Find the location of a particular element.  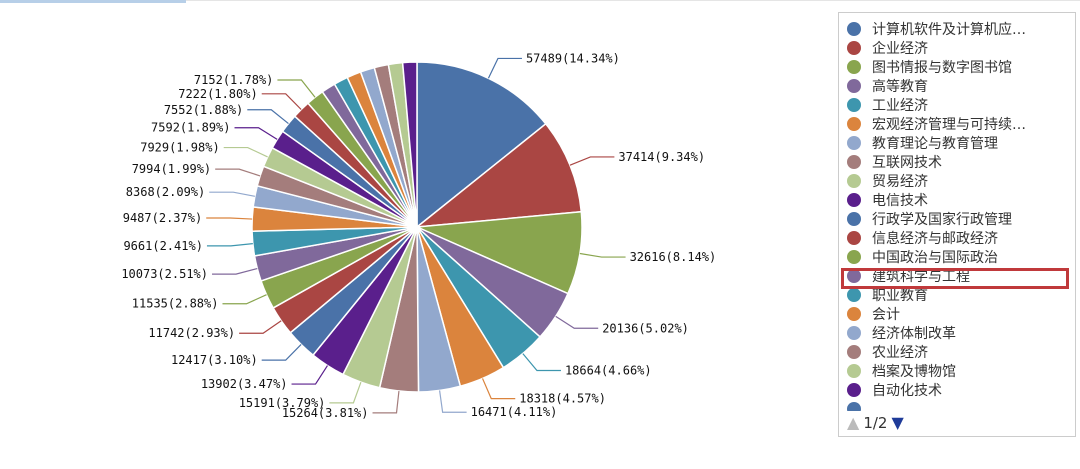

legend-item-12: 中国政治与国际政治 is located at coordinates (960, 256).